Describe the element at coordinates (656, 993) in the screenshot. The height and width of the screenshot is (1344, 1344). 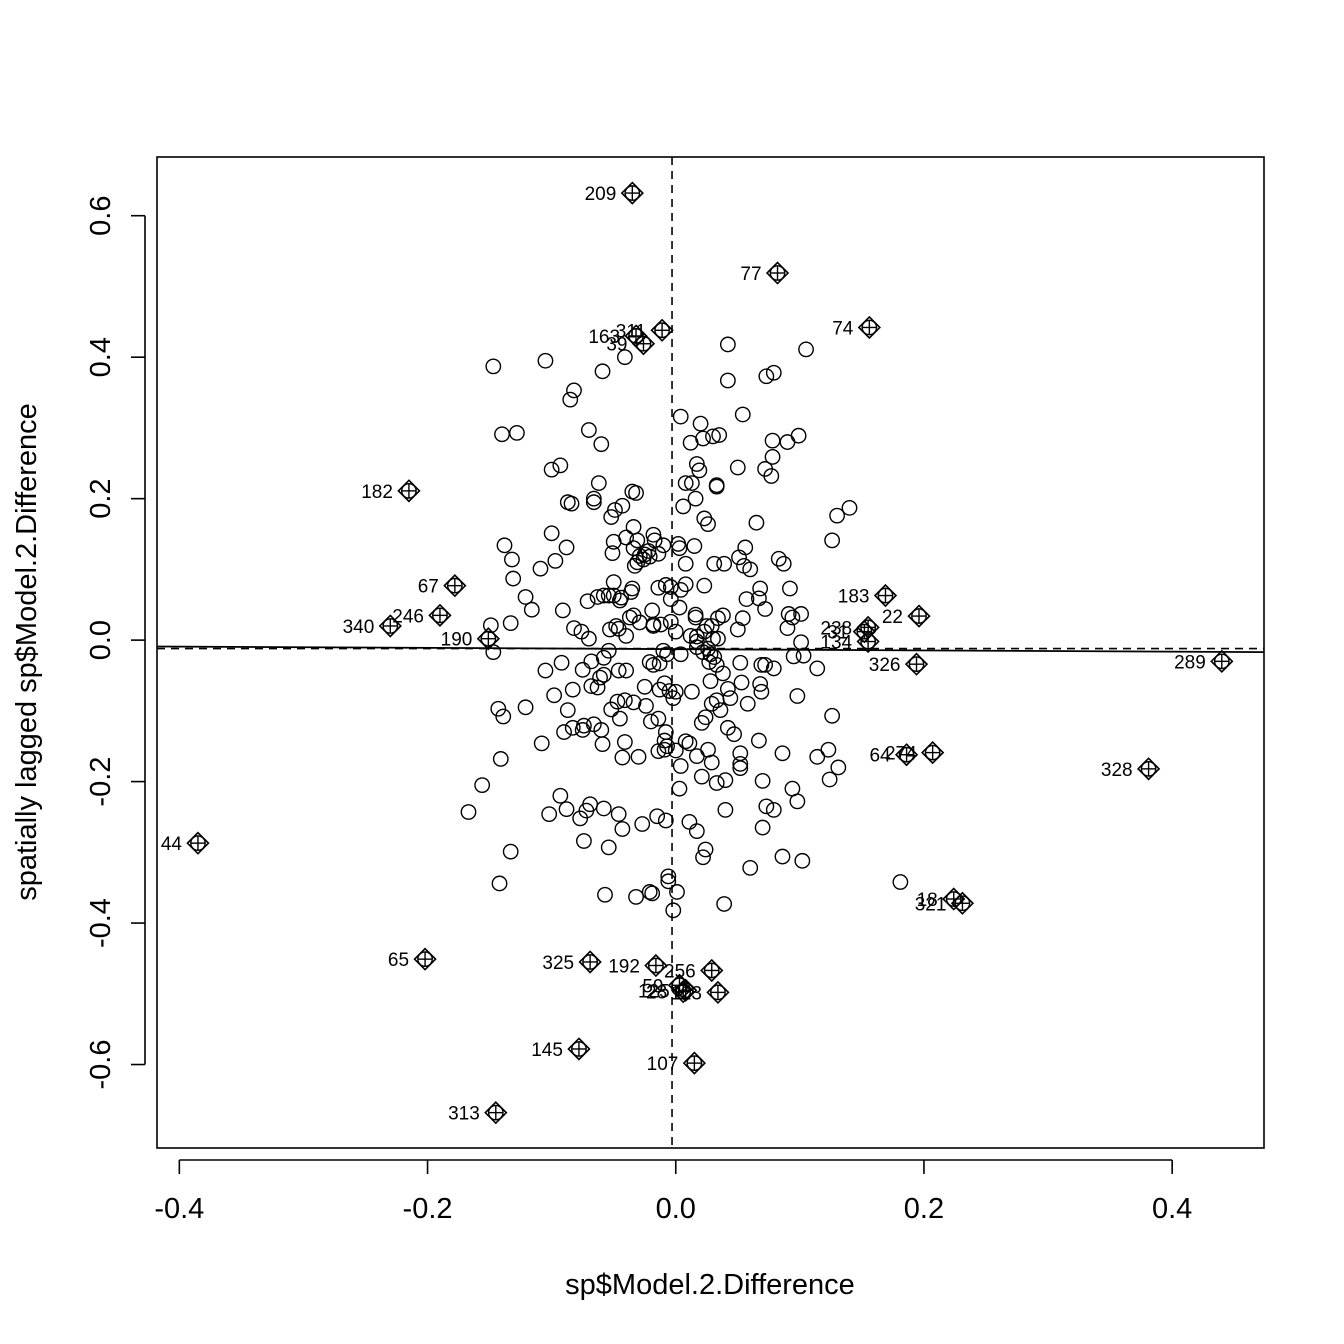
I see `point-label: 28` at that location.